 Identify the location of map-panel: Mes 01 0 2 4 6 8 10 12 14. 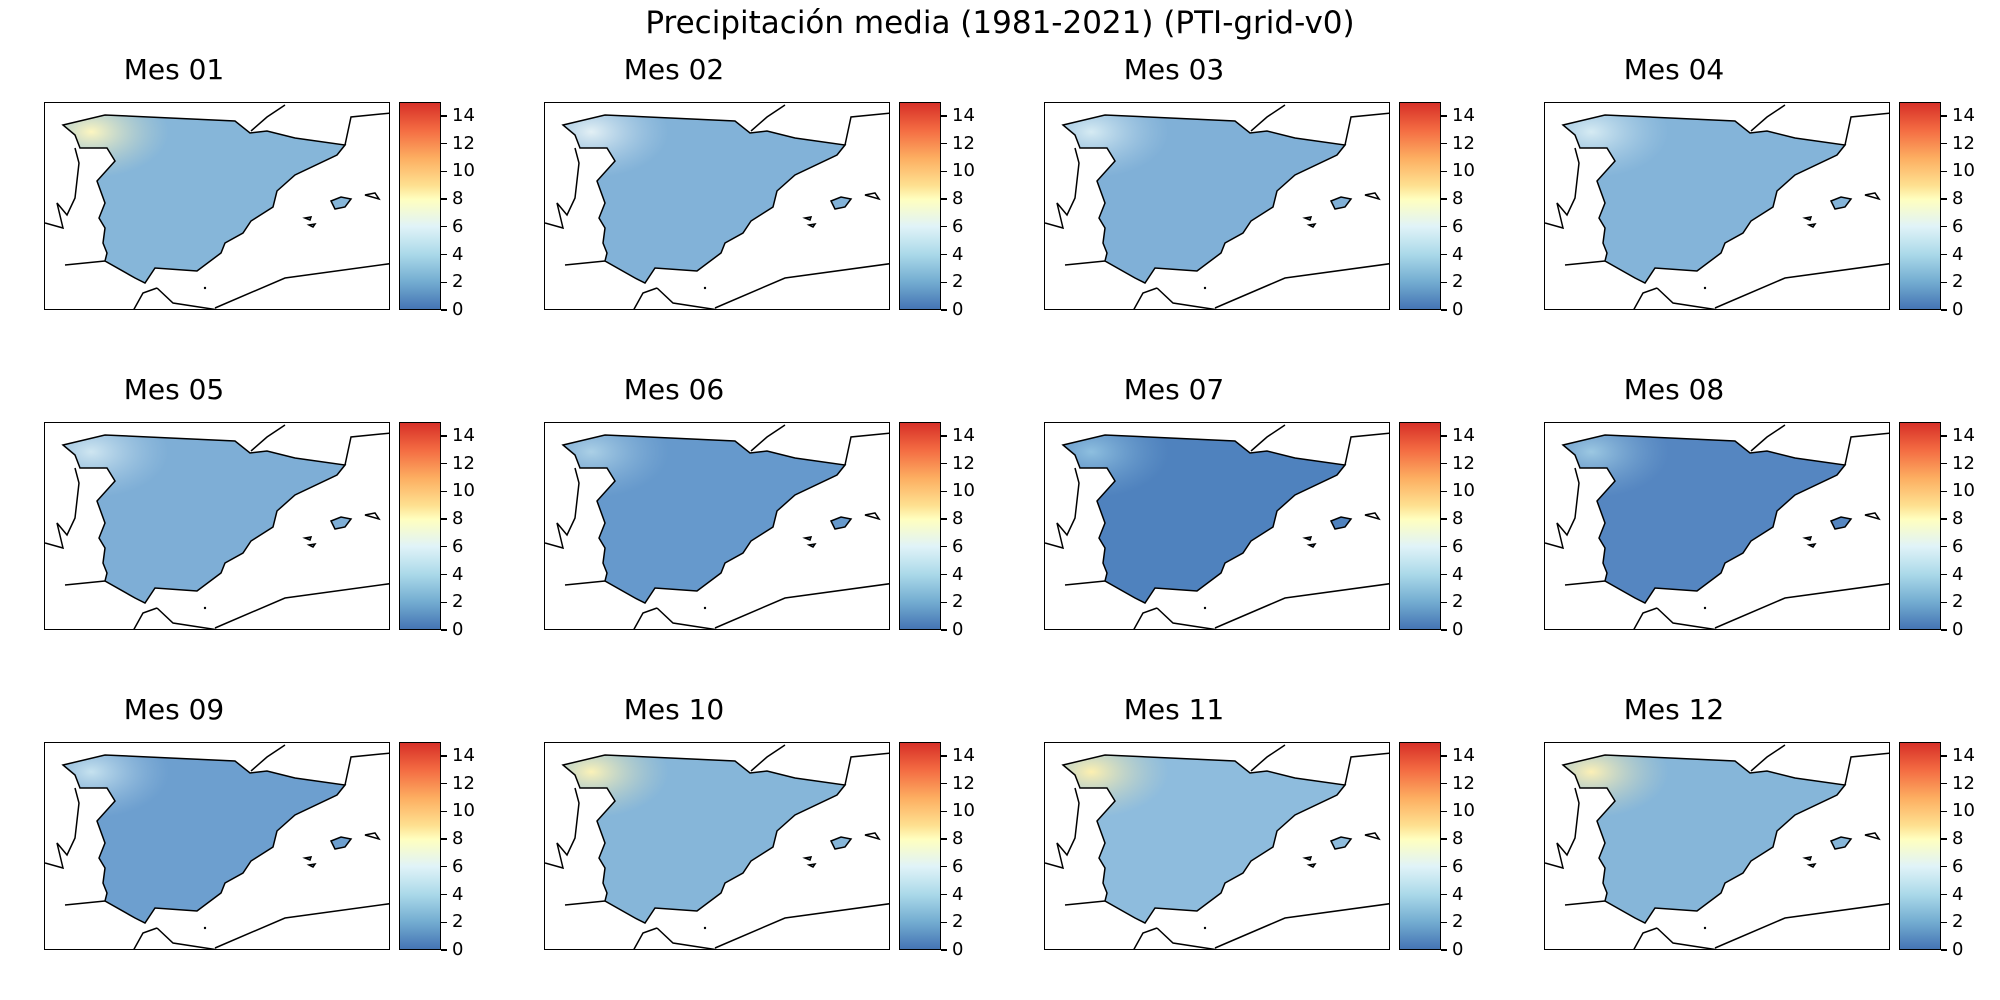
(237, 197).